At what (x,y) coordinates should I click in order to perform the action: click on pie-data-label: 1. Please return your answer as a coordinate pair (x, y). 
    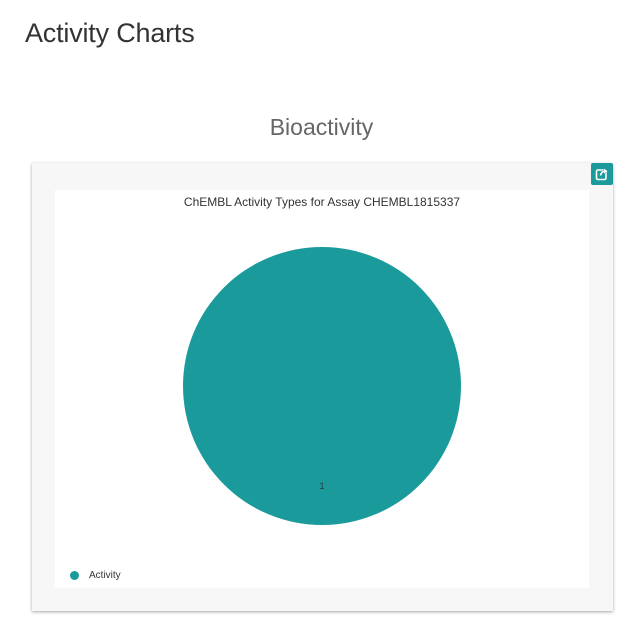
    Looking at the image, I should click on (321, 486).